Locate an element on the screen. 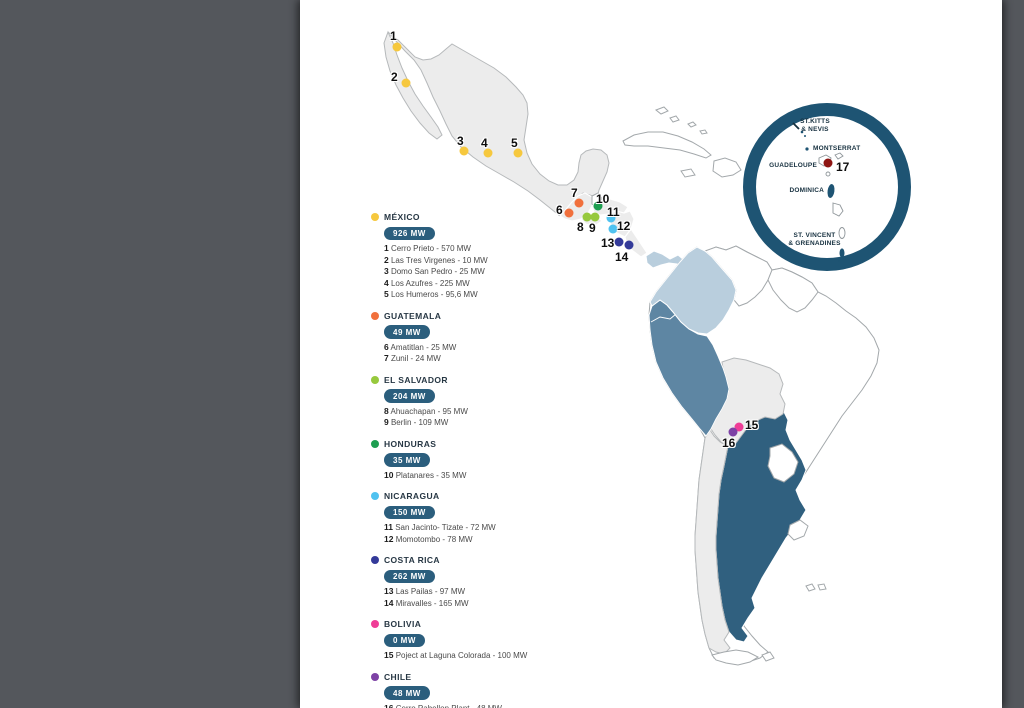 This screenshot has height=708, width=1024. legend-plant-item: 15 Poject at Laguna Colorada - 100 MW is located at coordinates (456, 655).